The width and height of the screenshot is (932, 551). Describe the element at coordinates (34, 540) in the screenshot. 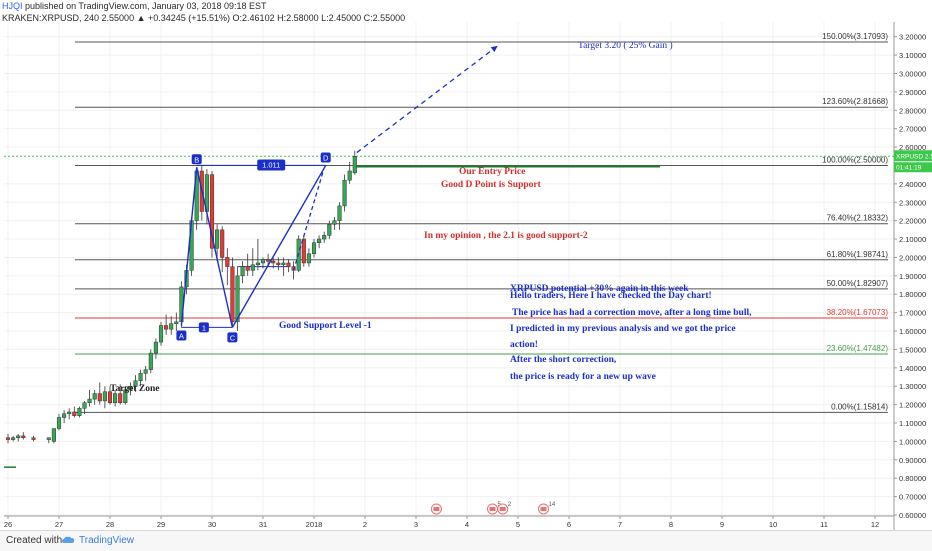

I see `created-with-label: Created with` at that location.